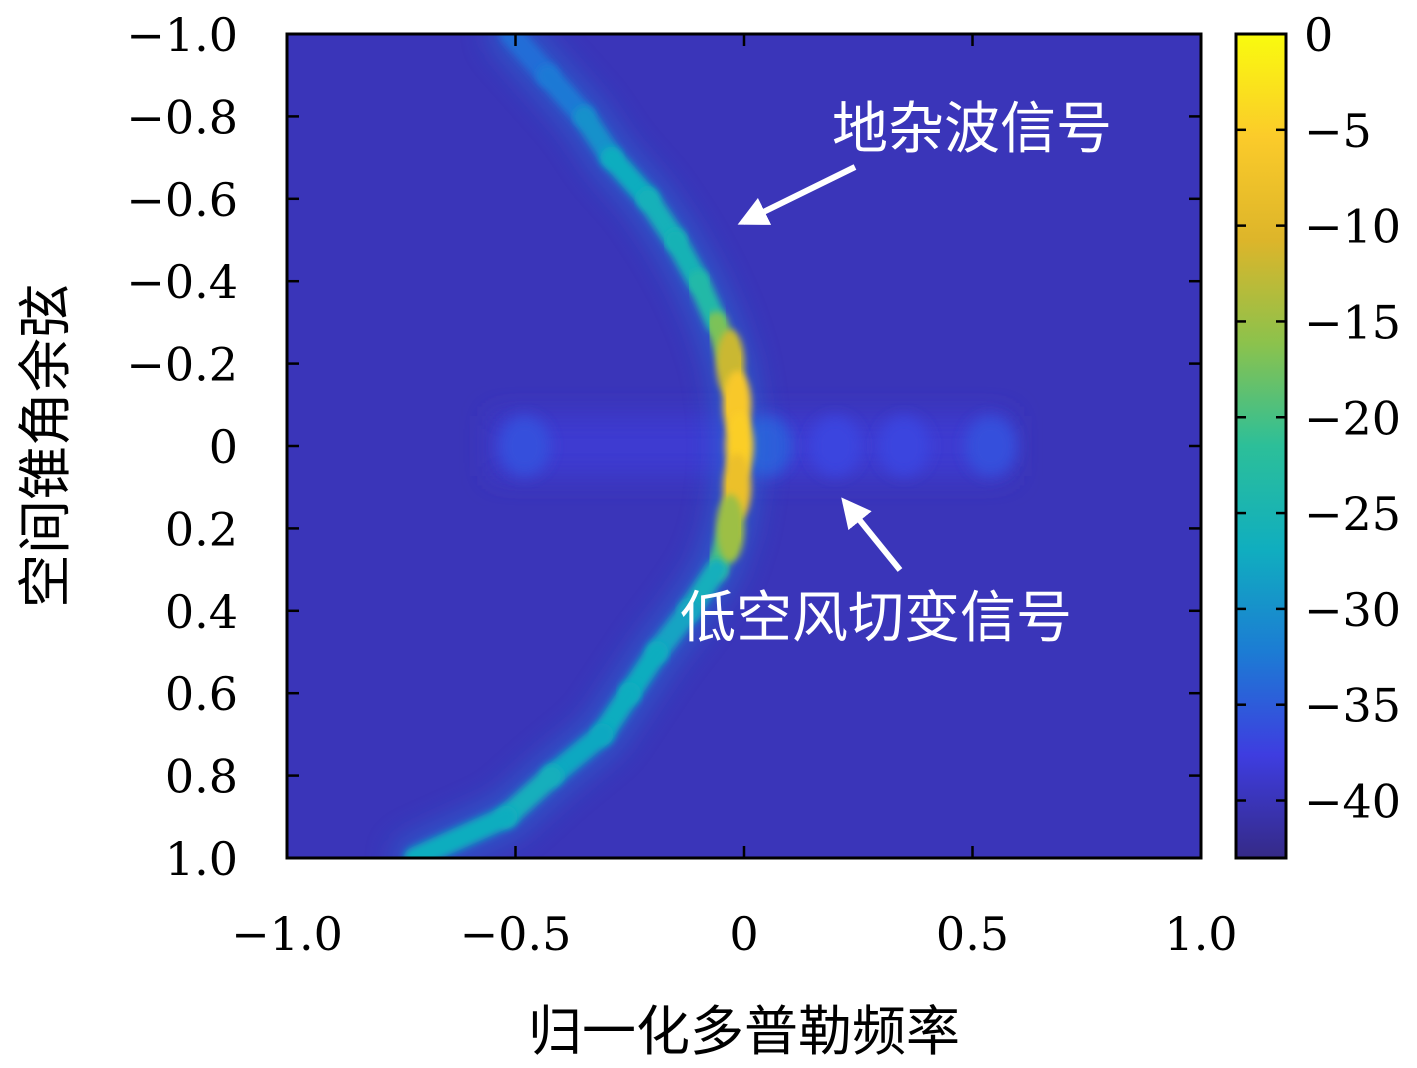  What do you see at coordinates (182, 200) in the screenshot?
I see `y-tick-label: −0.6` at bounding box center [182, 200].